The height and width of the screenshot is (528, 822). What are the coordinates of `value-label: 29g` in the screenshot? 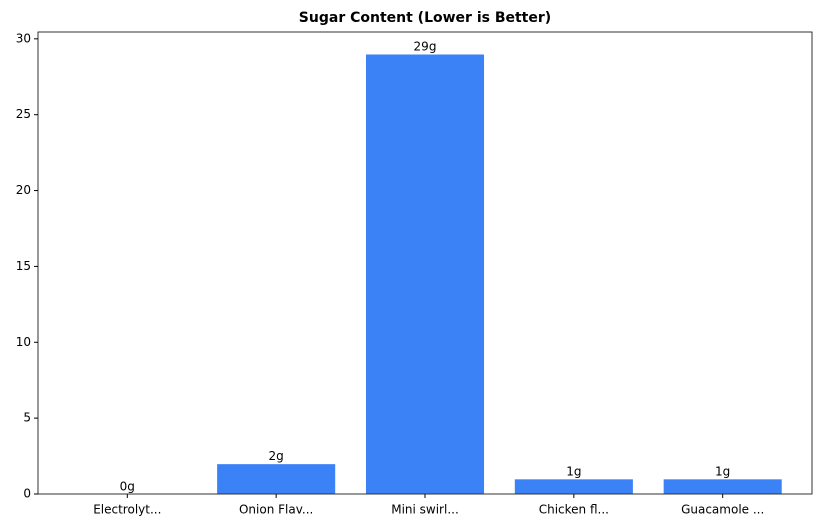 It's located at (425, 47).